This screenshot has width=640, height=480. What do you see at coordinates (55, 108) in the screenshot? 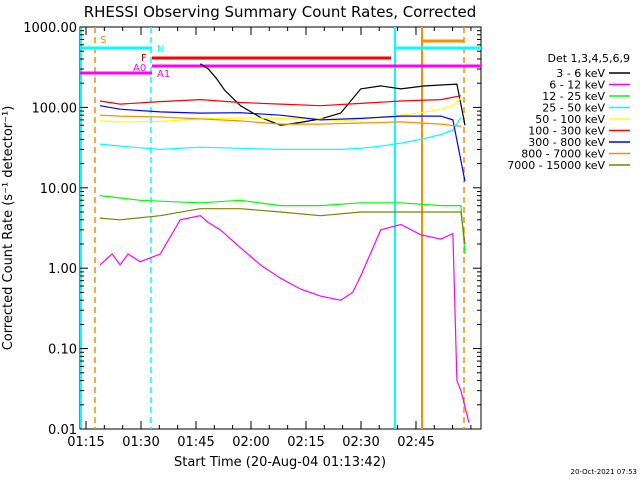
I see `y-tick-label: 100.00` at bounding box center [55, 108].